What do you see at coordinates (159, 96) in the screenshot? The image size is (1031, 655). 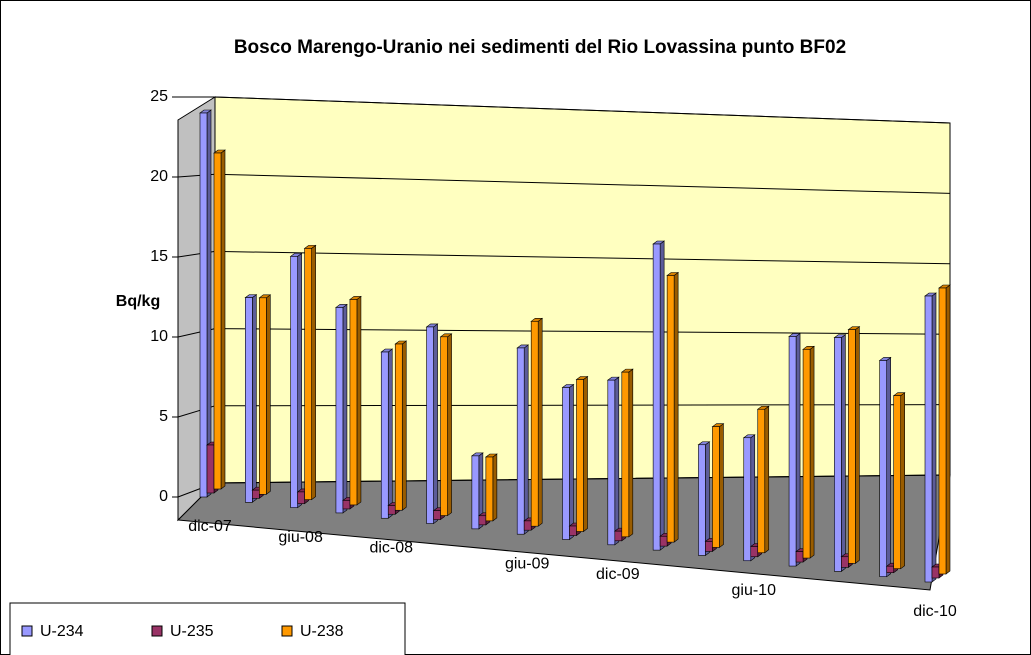 I see `y-tick-label: 25` at bounding box center [159, 96].